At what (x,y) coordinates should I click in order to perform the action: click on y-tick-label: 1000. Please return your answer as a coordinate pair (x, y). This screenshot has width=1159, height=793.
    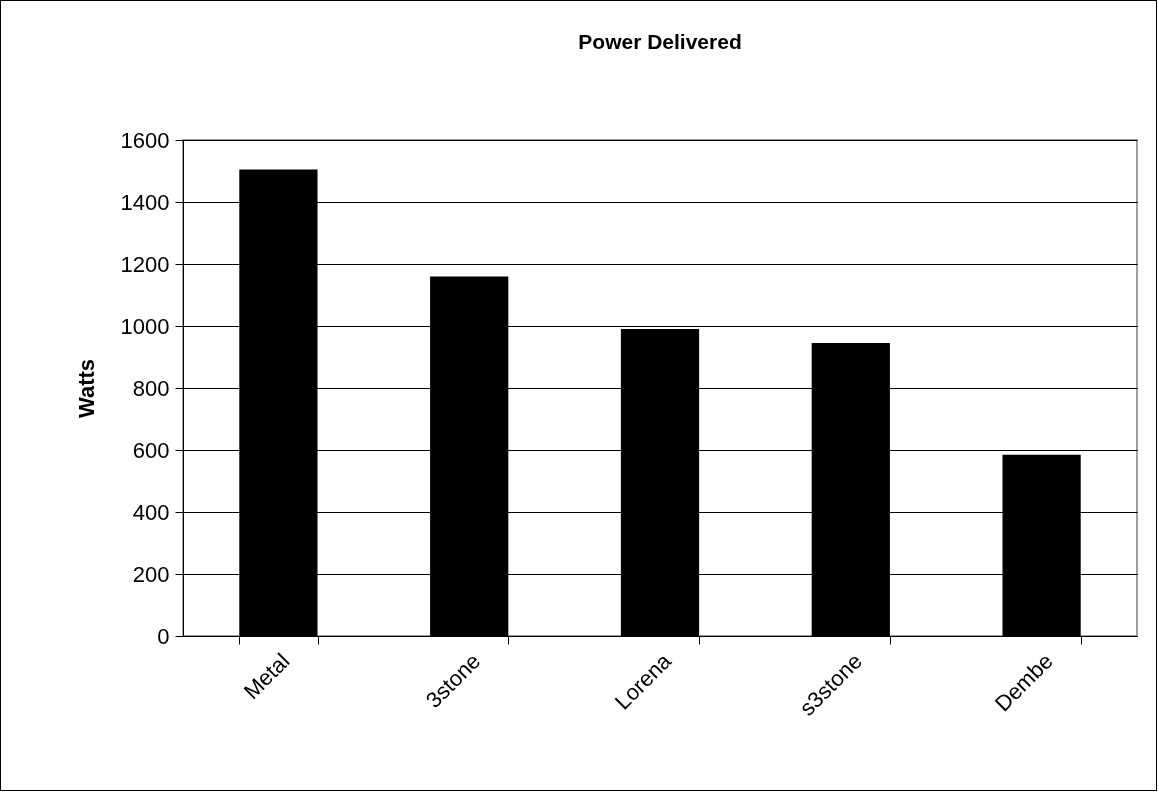
    Looking at the image, I should click on (145, 326).